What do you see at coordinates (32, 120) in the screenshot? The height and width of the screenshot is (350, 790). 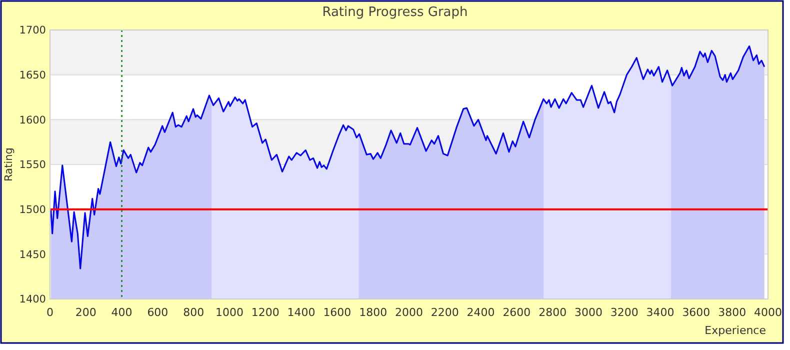 I see `y-tick-label: 1600` at bounding box center [32, 120].